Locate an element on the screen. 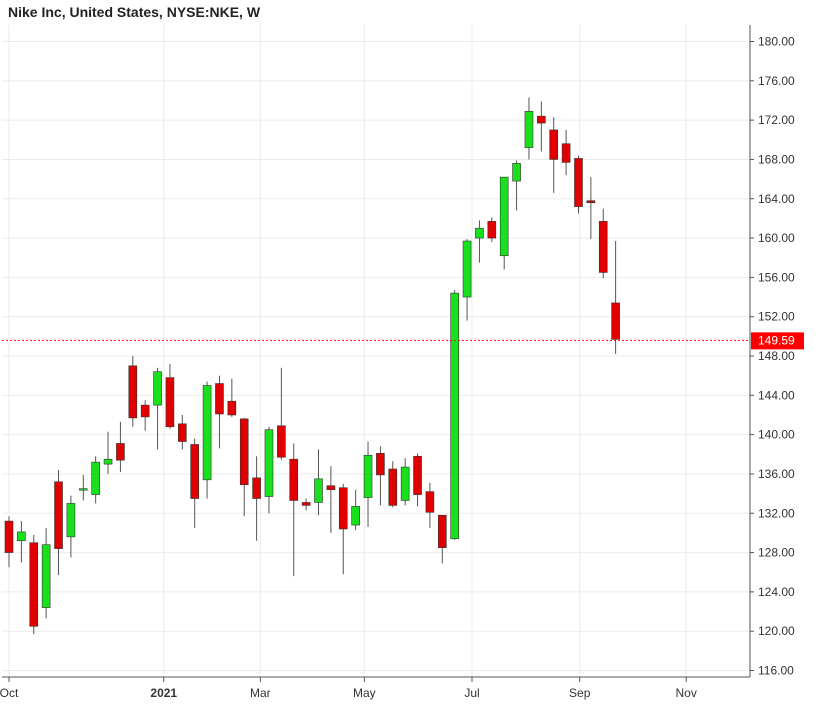  x-tick-label: Oct is located at coordinates (9, 693).